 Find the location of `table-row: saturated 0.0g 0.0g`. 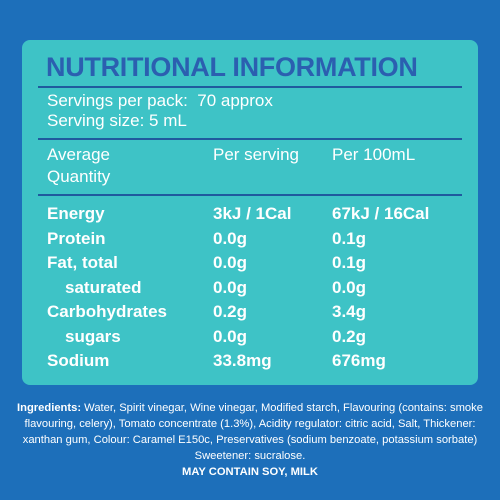

table-row: saturated 0.0g 0.0g is located at coordinates (252, 290).